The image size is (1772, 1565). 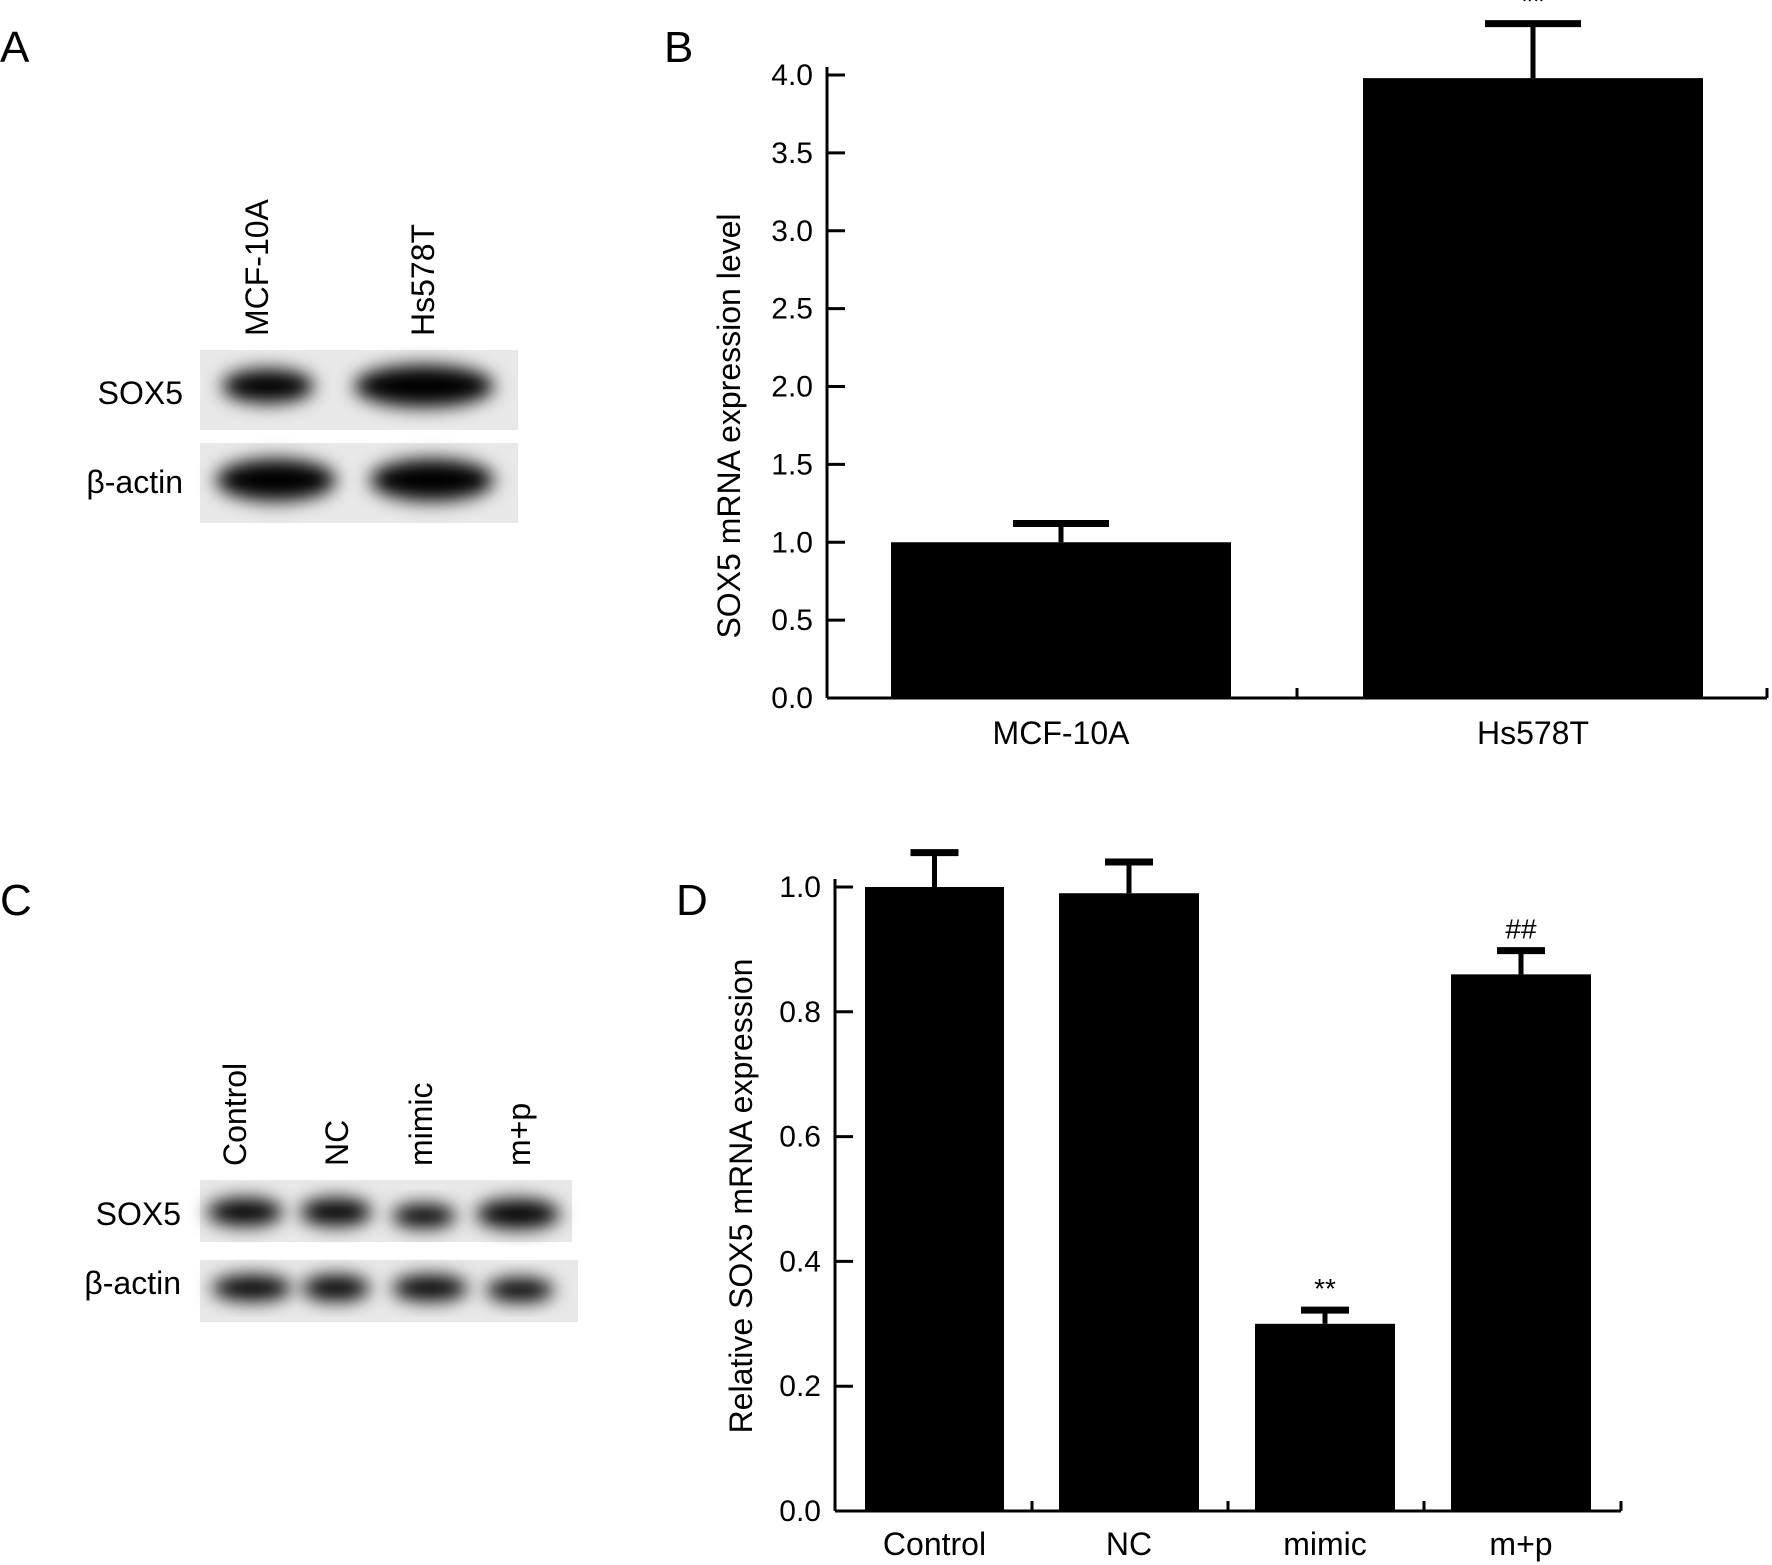 I want to click on chart-d-y-tick-label: 1.0, so click(x=800, y=887).